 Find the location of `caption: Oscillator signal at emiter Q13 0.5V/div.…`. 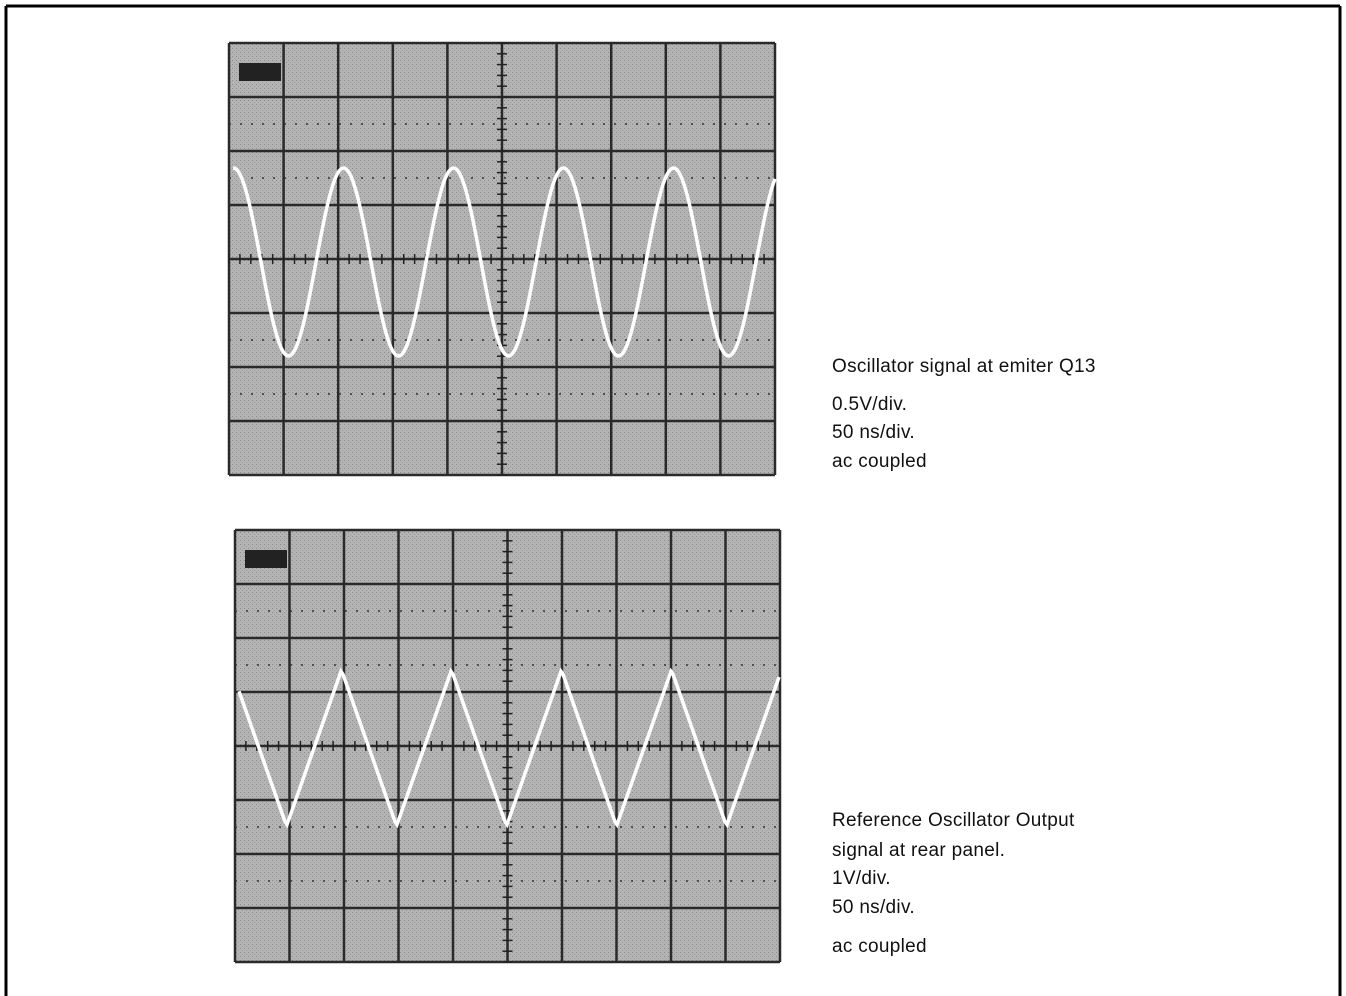

caption: Oscillator signal at emiter Q13 0.5V/div.… is located at coordinates (964, 414).